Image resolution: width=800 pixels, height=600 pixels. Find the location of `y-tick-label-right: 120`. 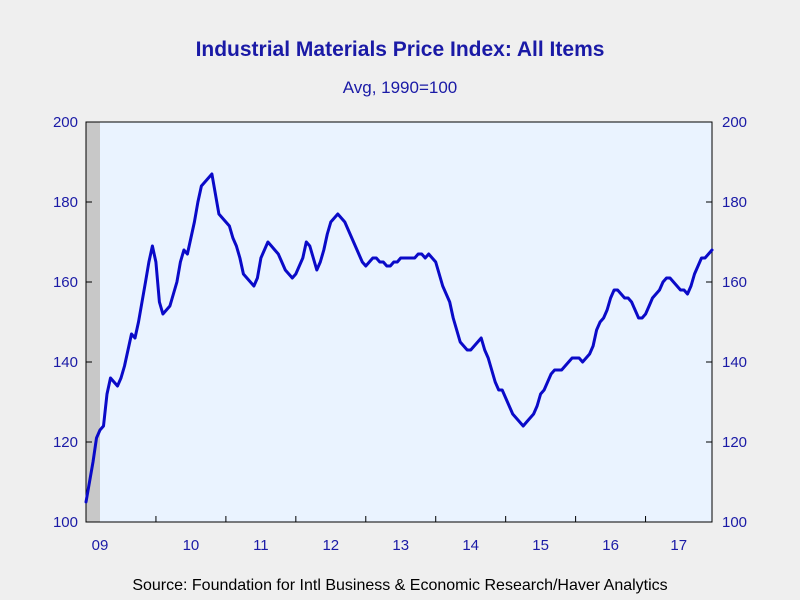

y-tick-label-right: 120 is located at coordinates (734, 442).